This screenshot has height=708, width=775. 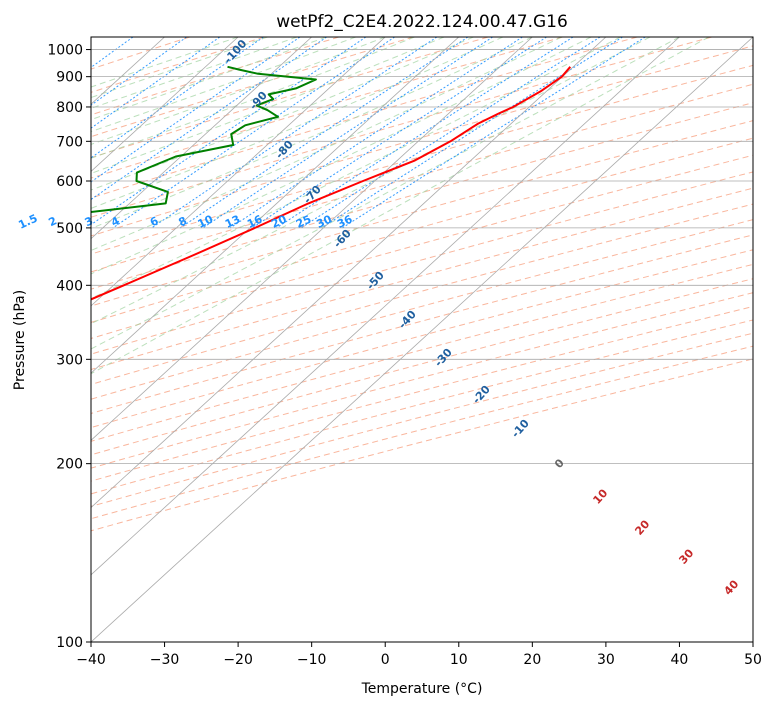 I want to click on mixing-ratio-label: 16, so click(x=255, y=221).